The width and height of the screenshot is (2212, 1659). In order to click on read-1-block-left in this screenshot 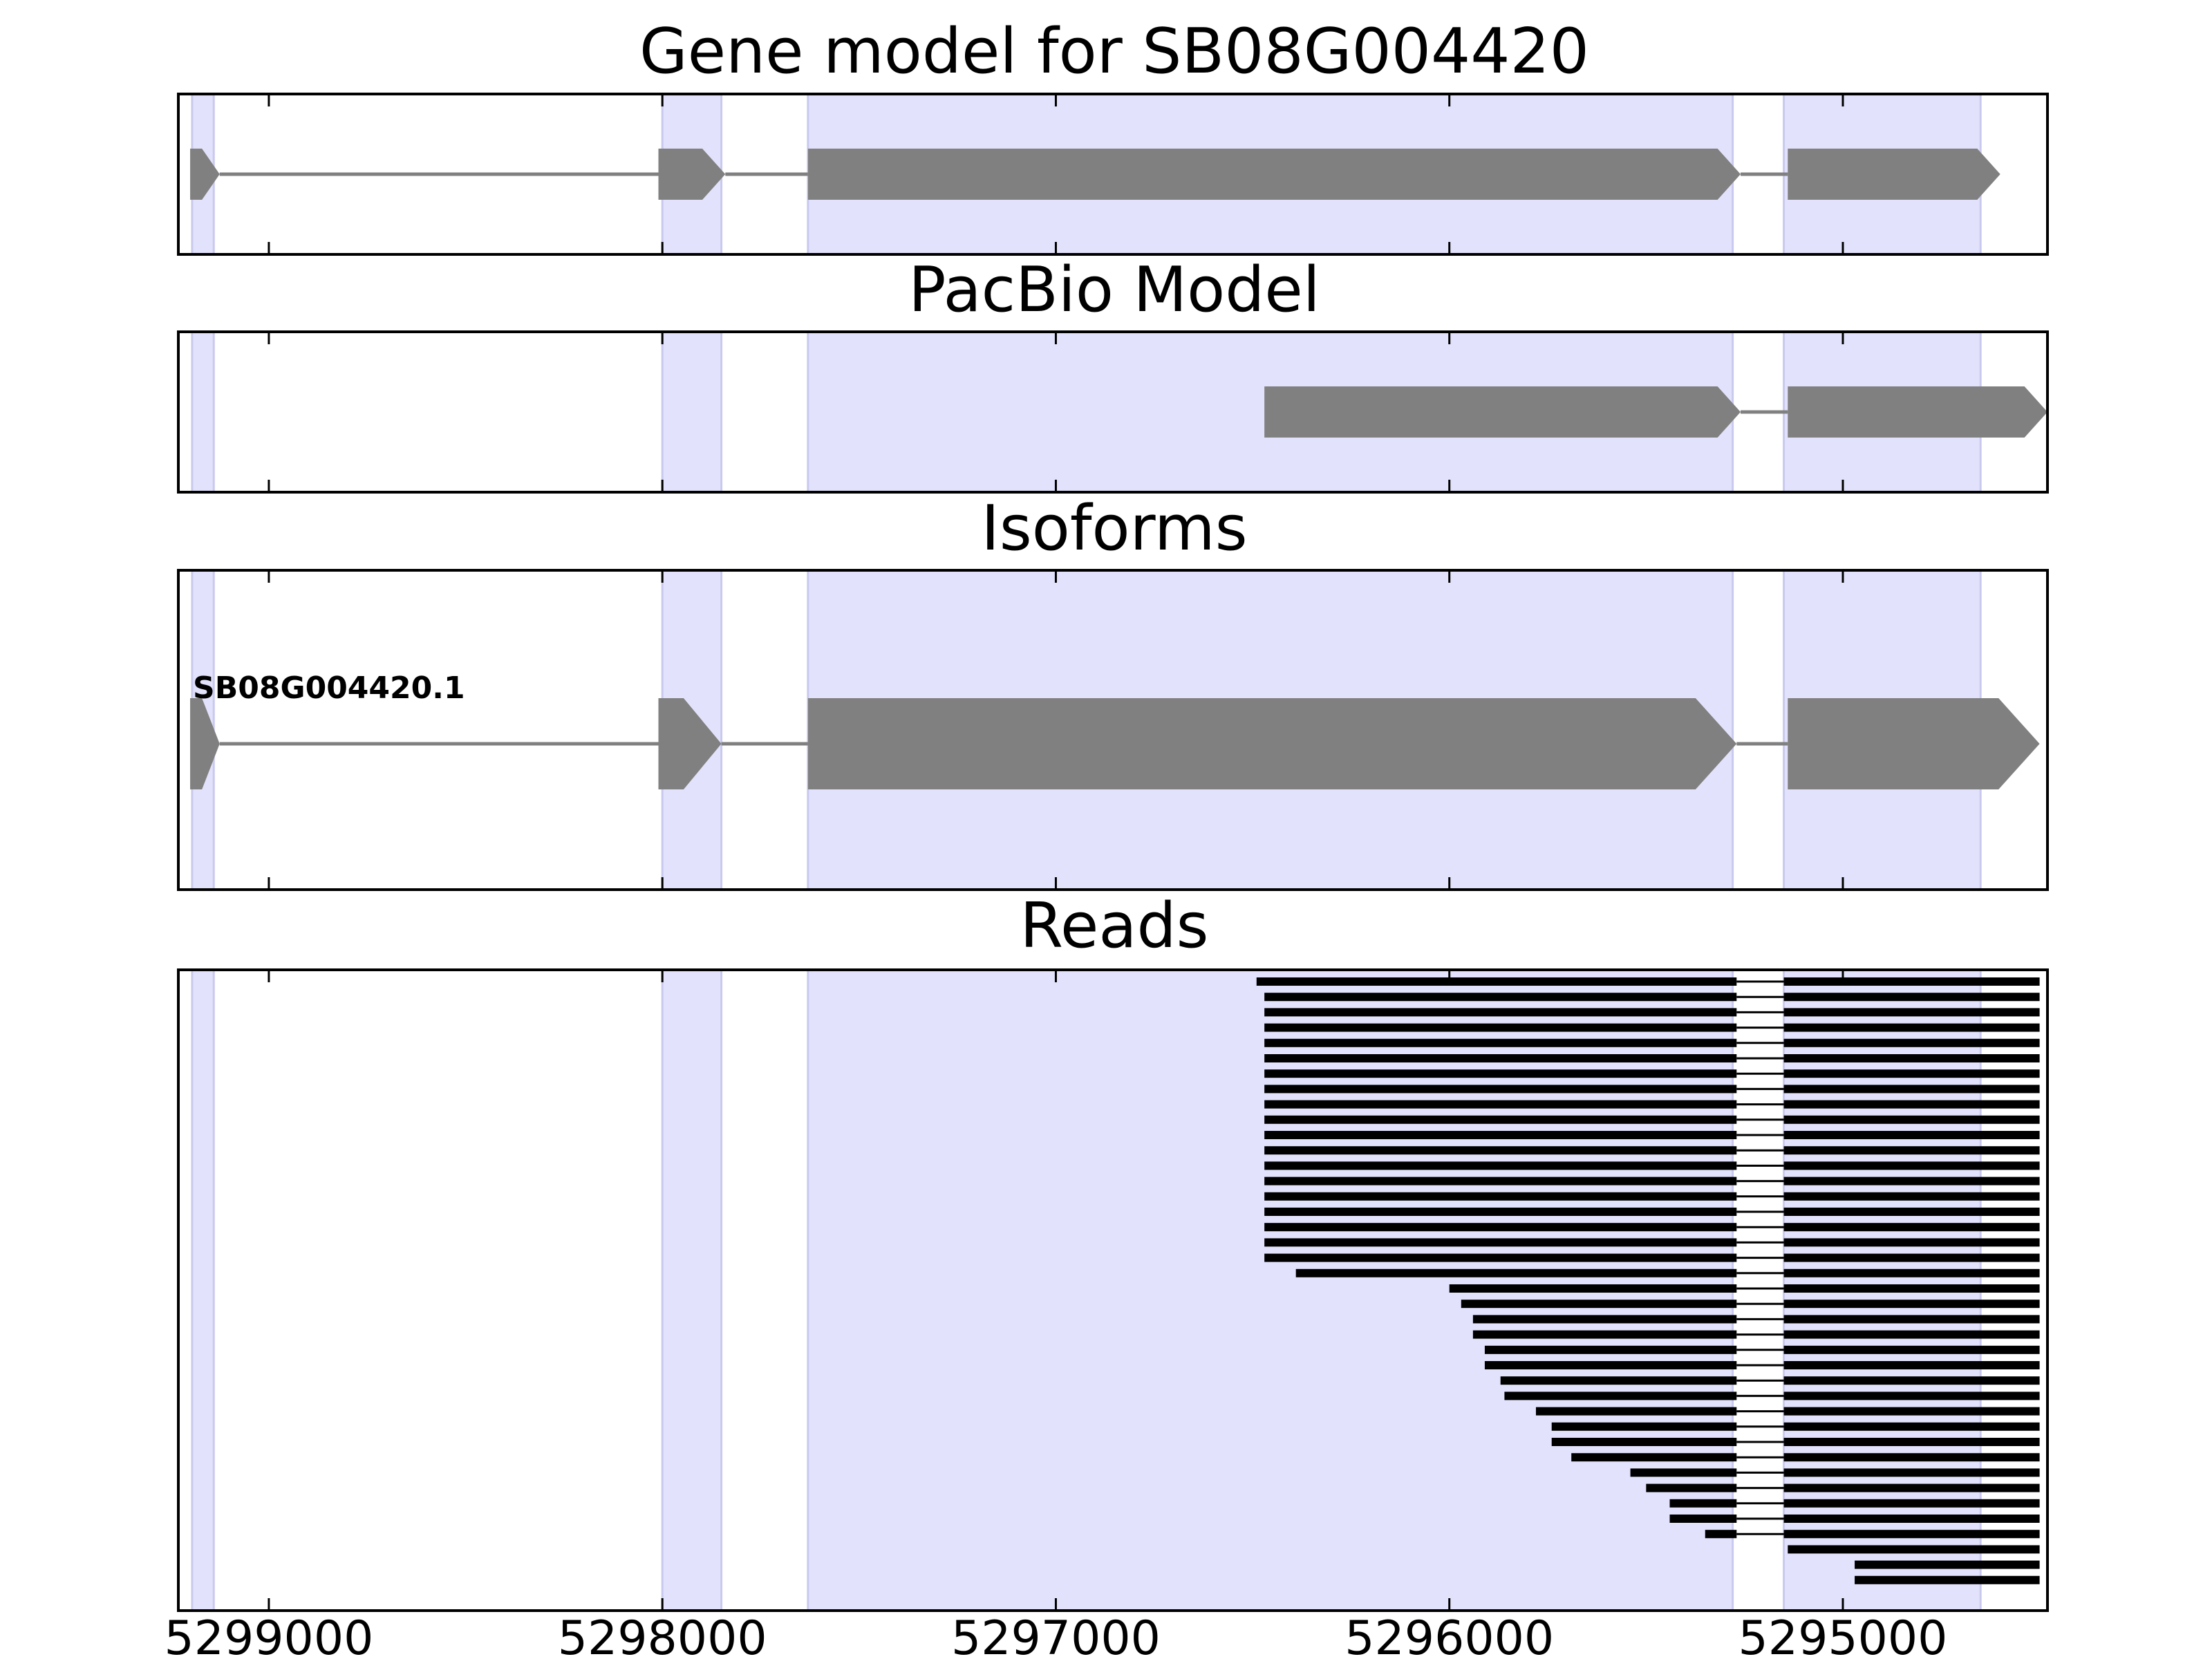, I will do `click(1501, 997)`.